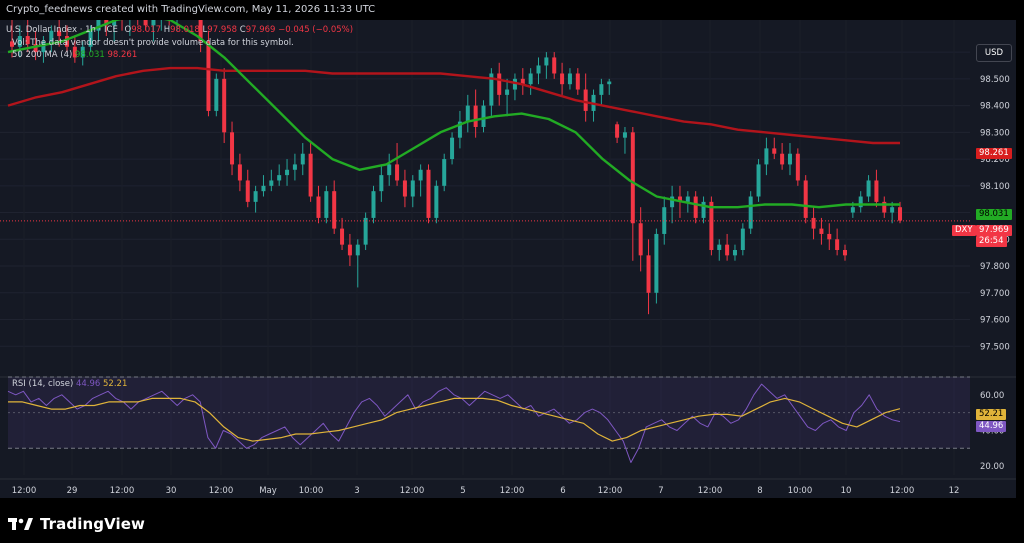  I want to click on ma-legend: 50 200 MA (4) 98.031 98.261, so click(74, 55).